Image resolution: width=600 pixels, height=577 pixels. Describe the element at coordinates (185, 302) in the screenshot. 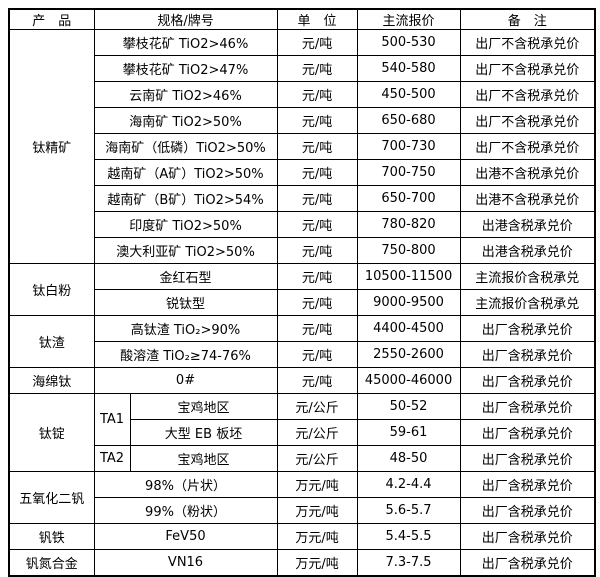

I see `spec-cell: 锐钛型` at that location.